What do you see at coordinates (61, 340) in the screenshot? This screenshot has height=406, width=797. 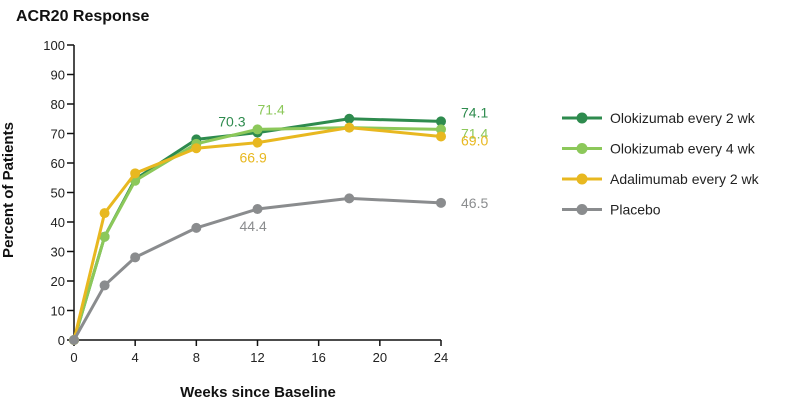 I see `y-tick-label: 0` at bounding box center [61, 340].